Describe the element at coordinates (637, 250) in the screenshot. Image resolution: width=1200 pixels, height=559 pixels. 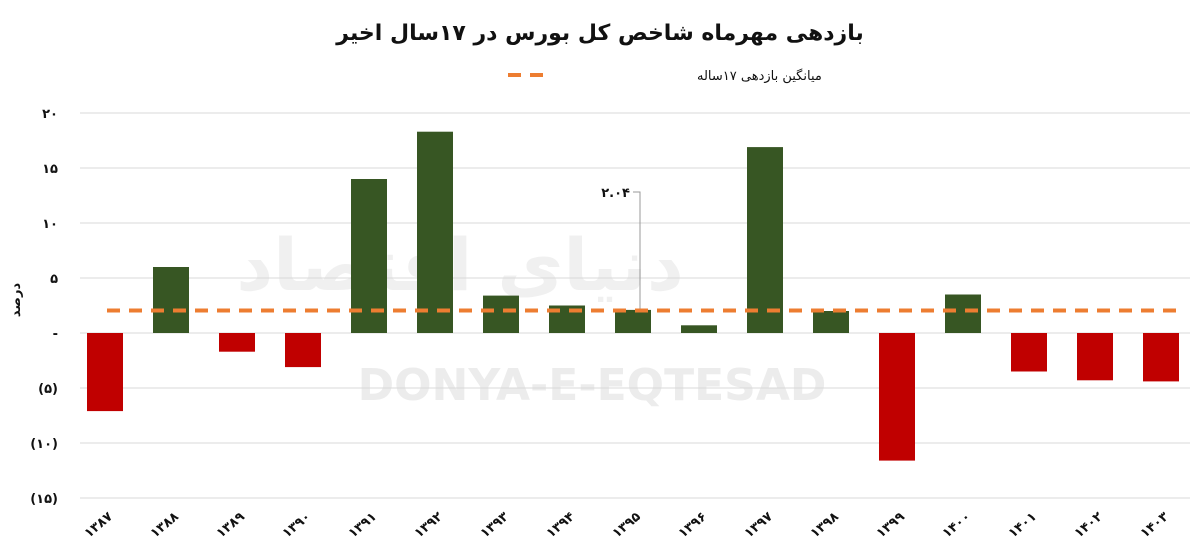
I see `average-leader-line` at that location.